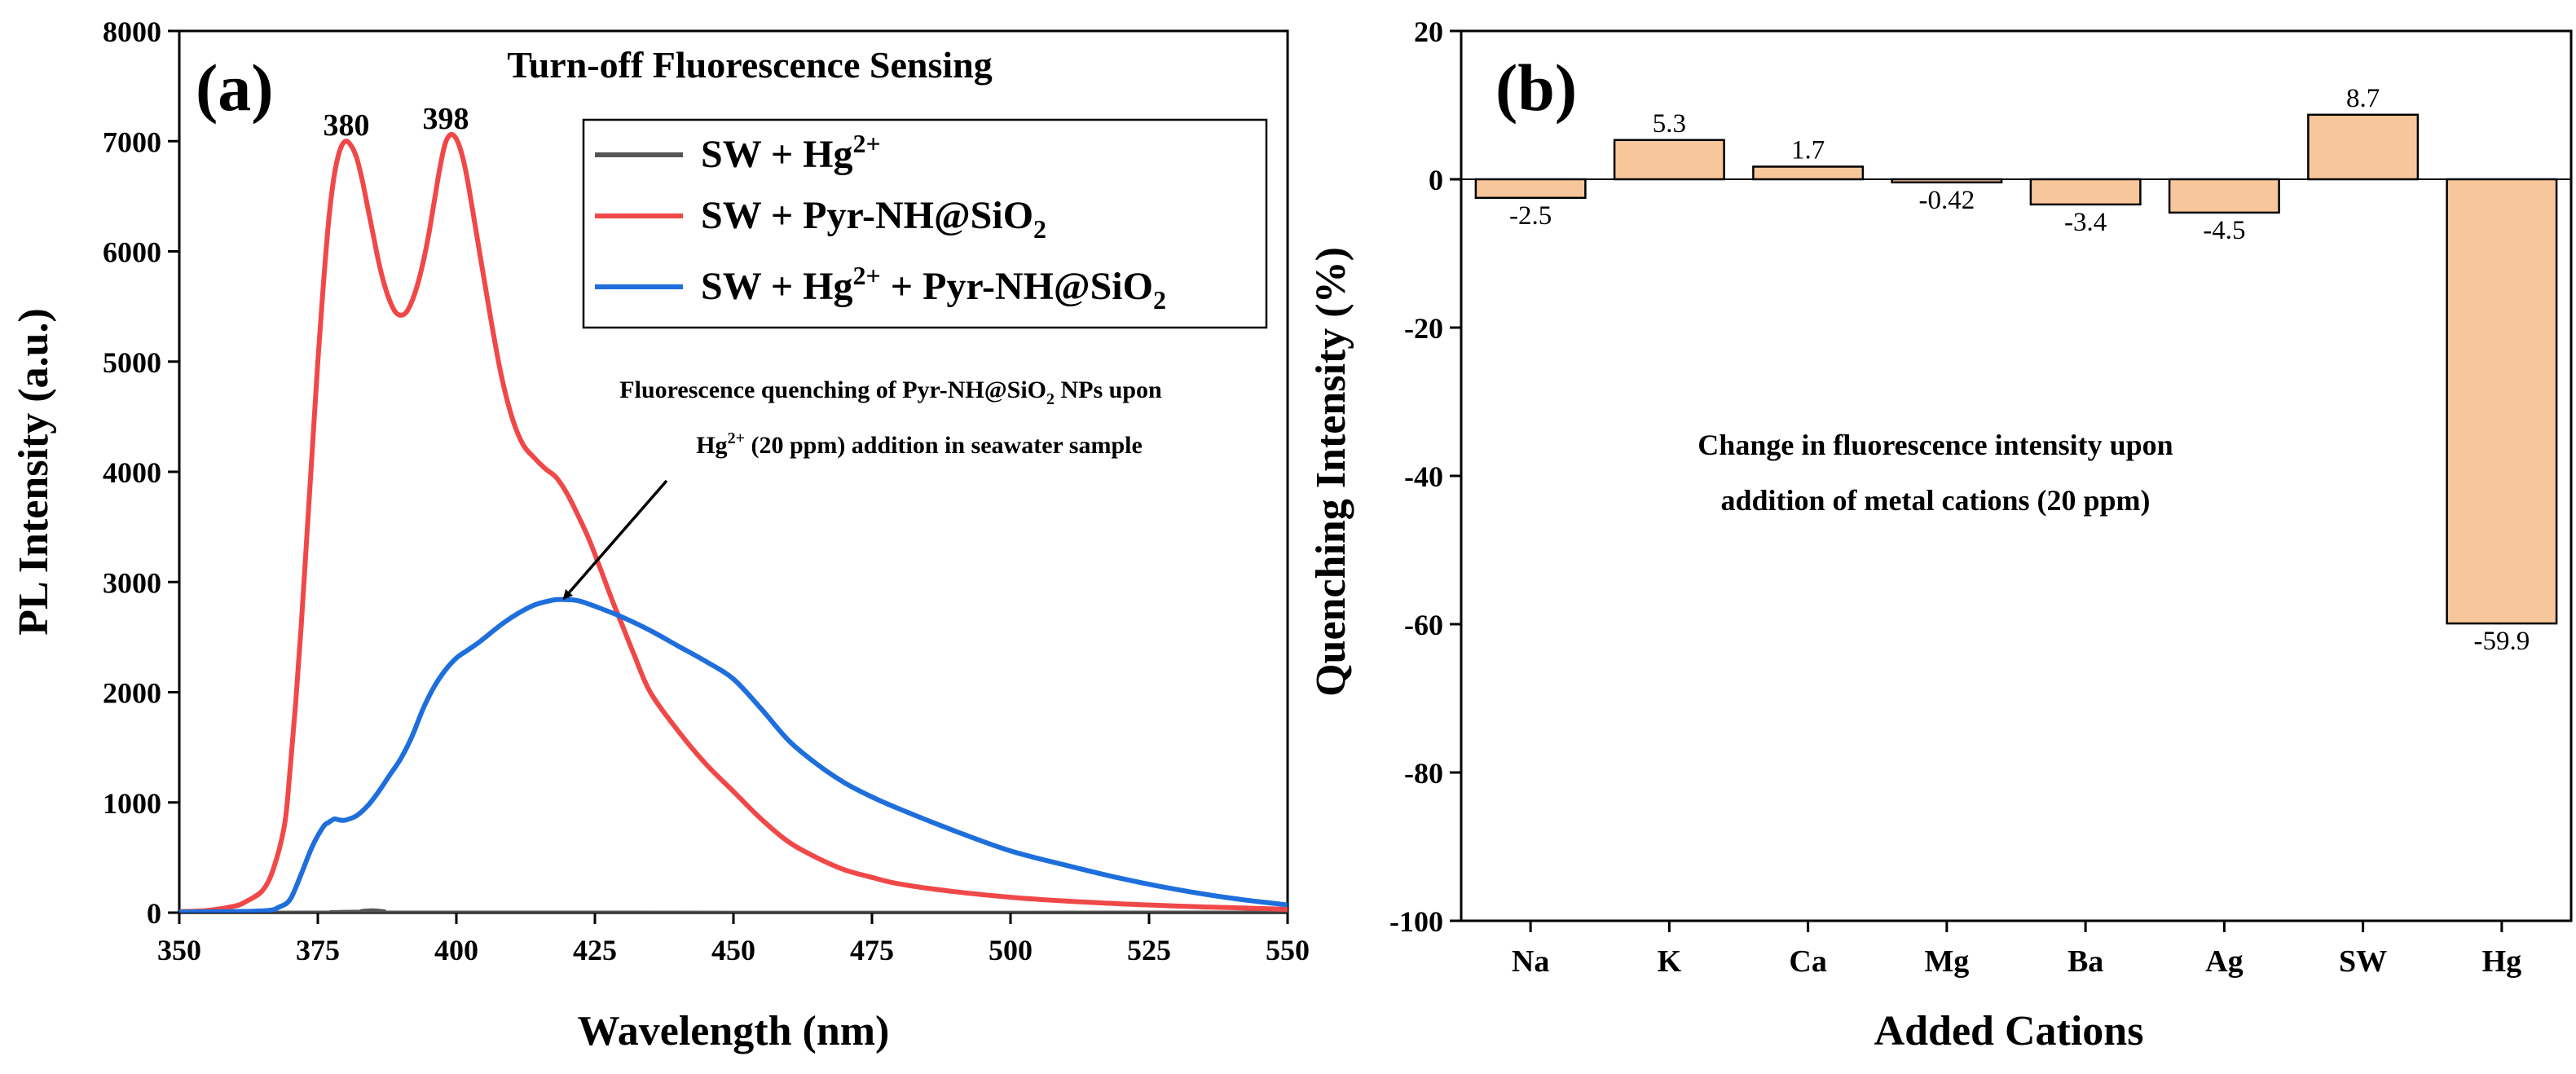 This screenshot has width=2576, height=1074. What do you see at coordinates (132, 363) in the screenshot?
I see `panel-a-y-tick-label: 5000` at bounding box center [132, 363].